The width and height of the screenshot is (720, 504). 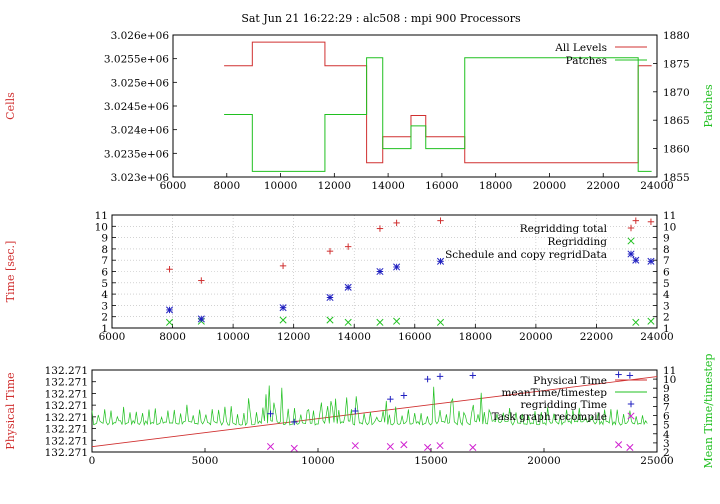 I want to click on x-tick-label: 14000, so click(x=387, y=186).